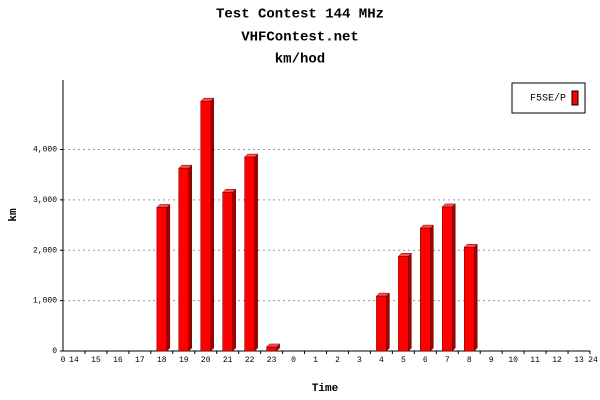 This screenshot has height=400, width=600. What do you see at coordinates (45, 200) in the screenshot?
I see `y-tick-label: 3,000` at bounding box center [45, 200].